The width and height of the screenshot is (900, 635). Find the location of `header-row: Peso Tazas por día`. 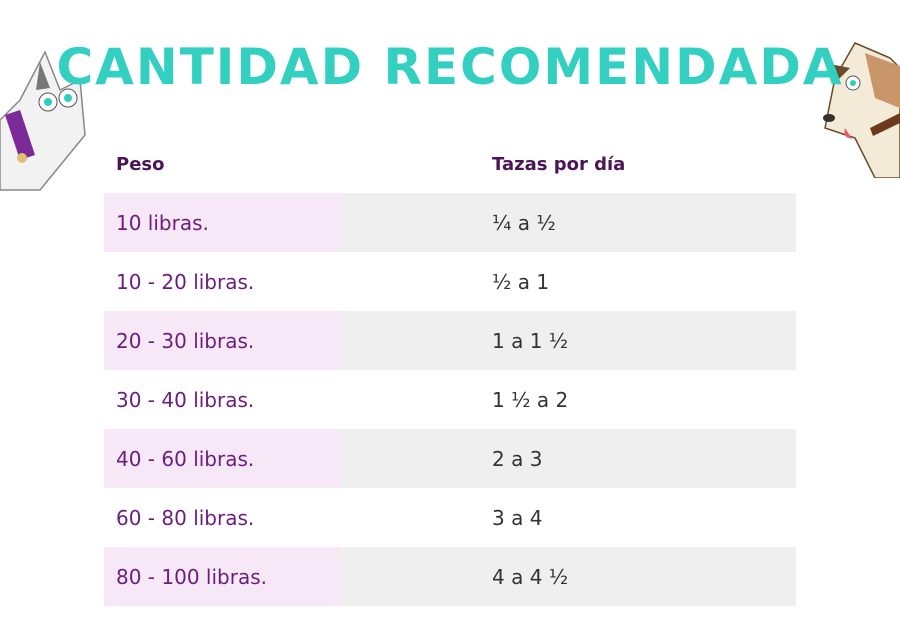

header-row: Peso Tazas por día is located at coordinates (450, 164).